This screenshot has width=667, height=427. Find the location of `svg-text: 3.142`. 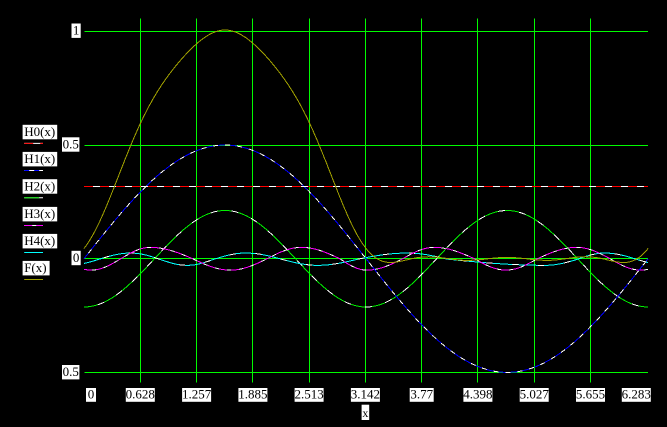

svg-text: 3.142 is located at coordinates (365, 394).